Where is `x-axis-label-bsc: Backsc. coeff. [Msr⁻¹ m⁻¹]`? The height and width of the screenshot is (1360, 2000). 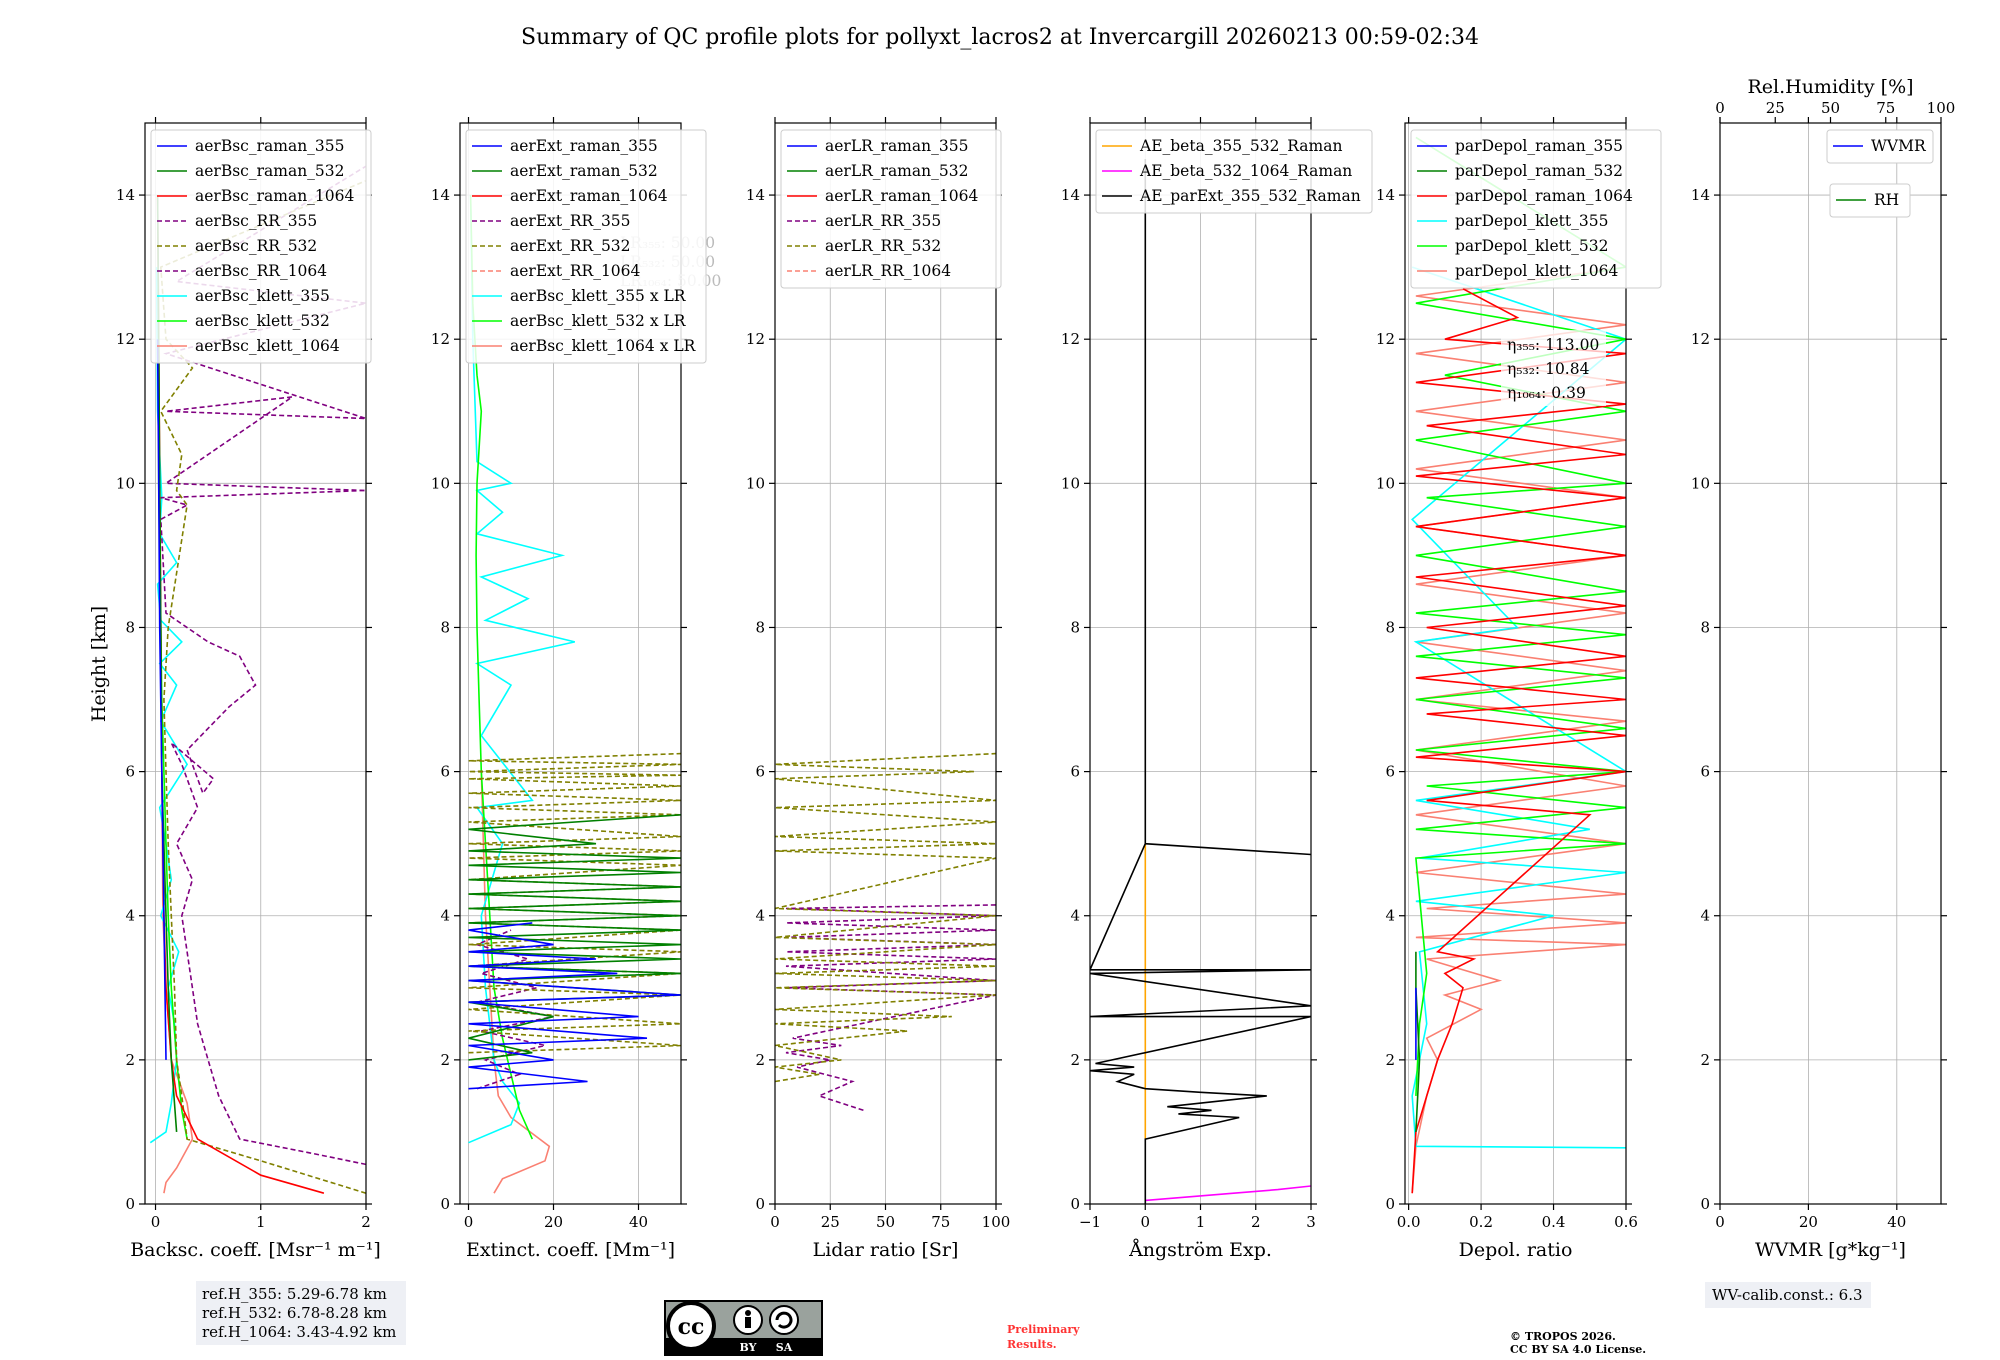 x-axis-label-bsc: Backsc. coeff. [Msr⁻¹ m⁻¹] is located at coordinates (255, 1250).